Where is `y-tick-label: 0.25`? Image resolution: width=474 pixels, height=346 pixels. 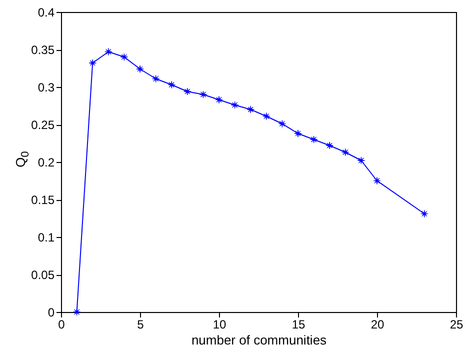
y-tick-label: 0.25 is located at coordinates (43, 125).